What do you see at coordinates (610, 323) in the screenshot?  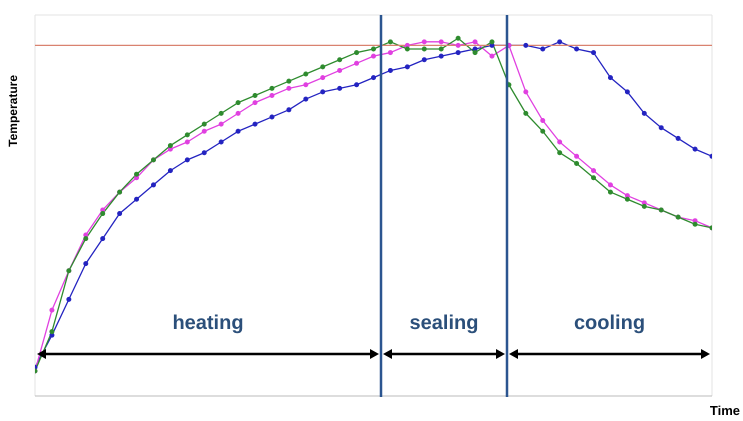 I see `annotation: cooling` at bounding box center [610, 323].